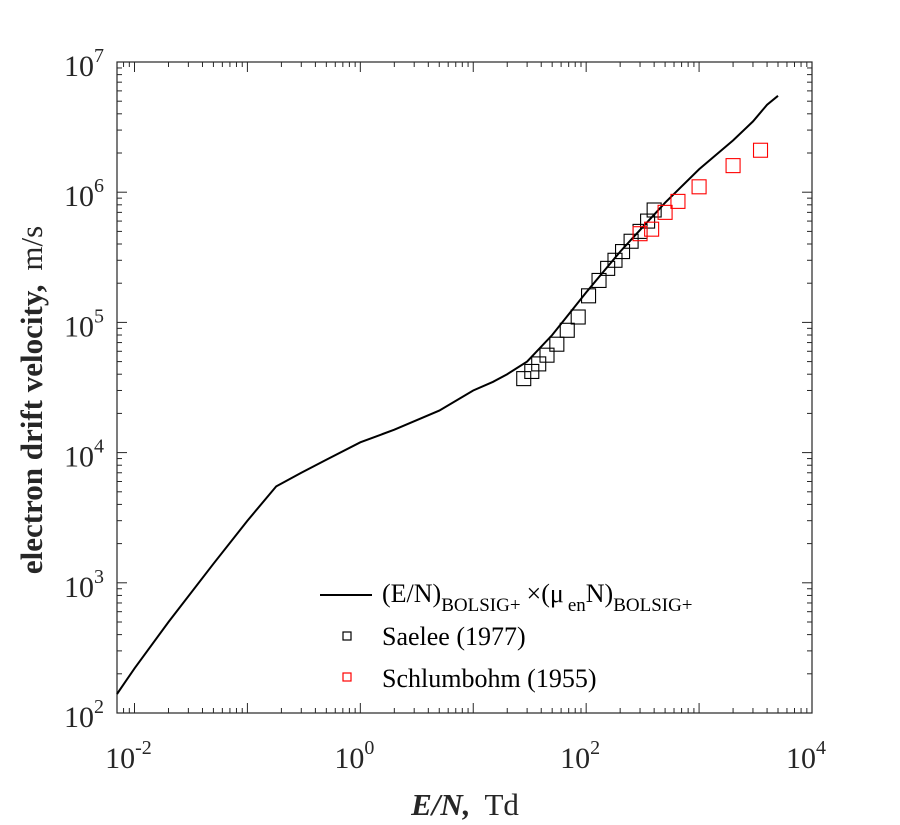 The width and height of the screenshot is (900, 825). Describe the element at coordinates (411, 593) in the screenshot. I see `legend-model-part1: (E/N)` at that location.